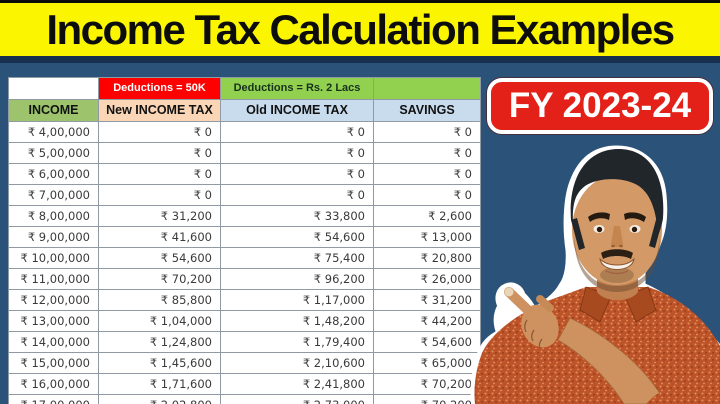 The width and height of the screenshot is (720, 404). Describe the element at coordinates (360, 59) in the screenshot. I see `banner-divider` at that location.